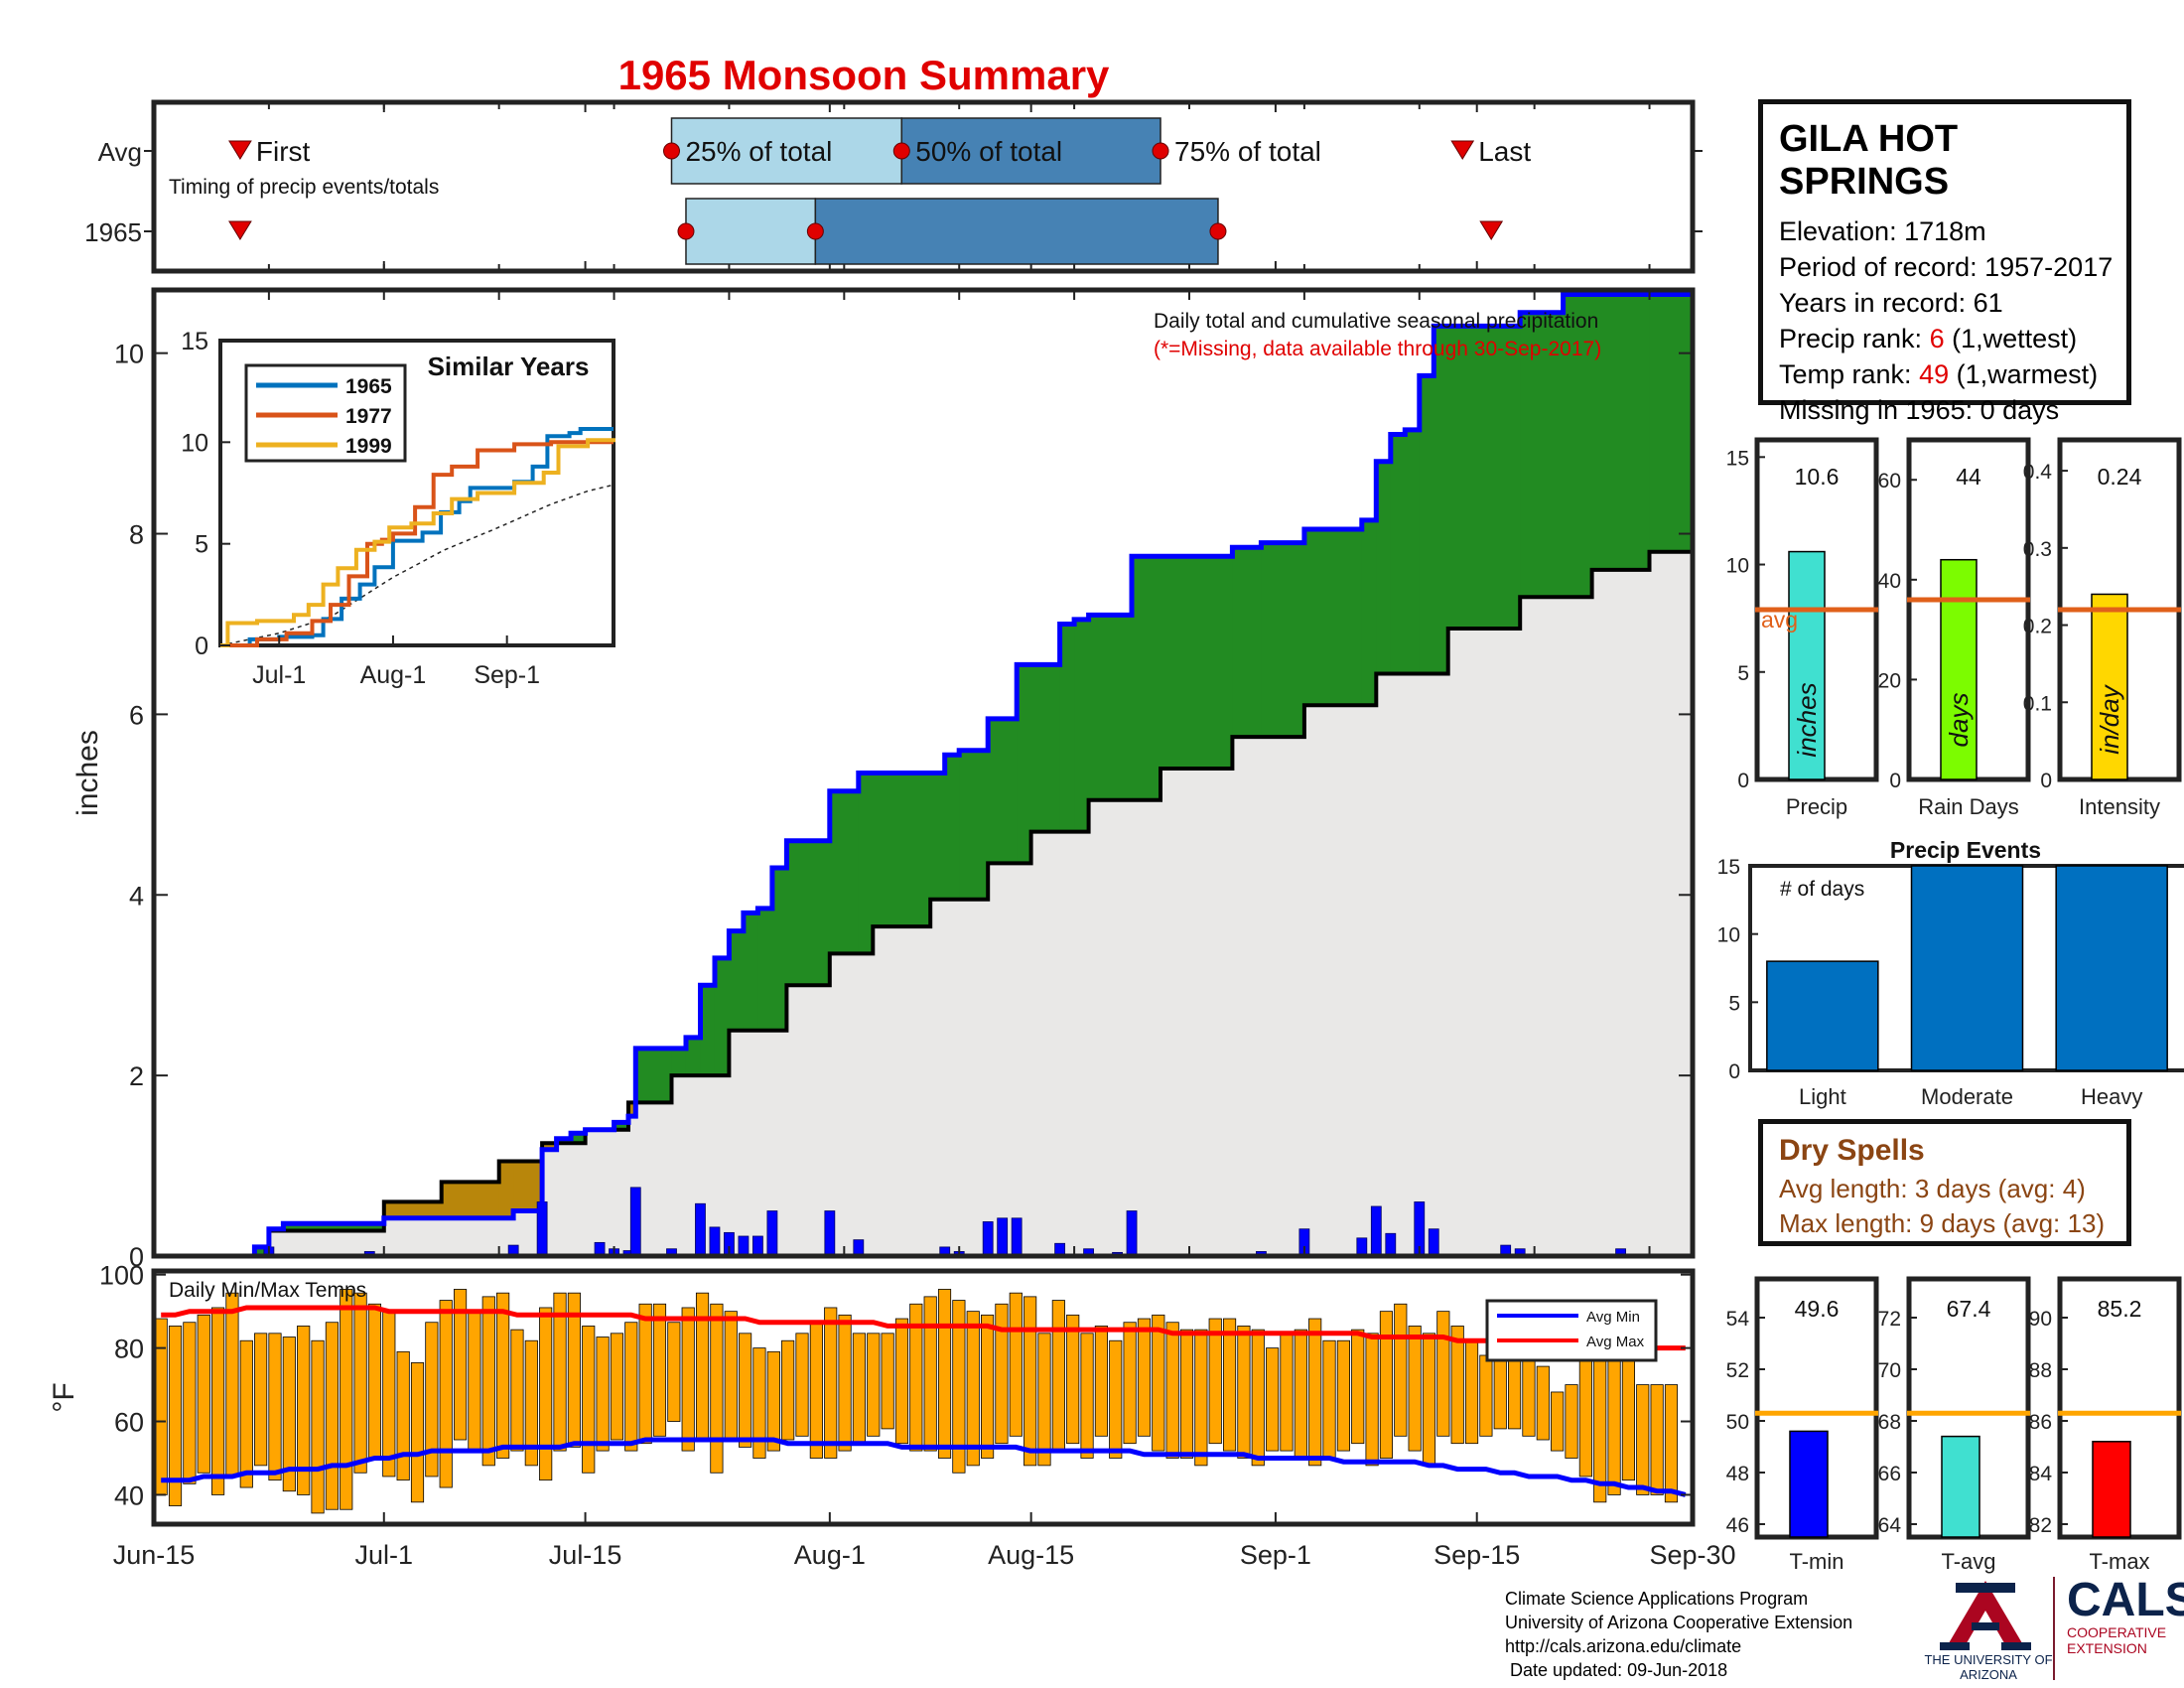 This screenshot has width=2184, height=1688. Describe the element at coordinates (201, 646) in the screenshot. I see `inset-y-tick-label: 0` at that location.